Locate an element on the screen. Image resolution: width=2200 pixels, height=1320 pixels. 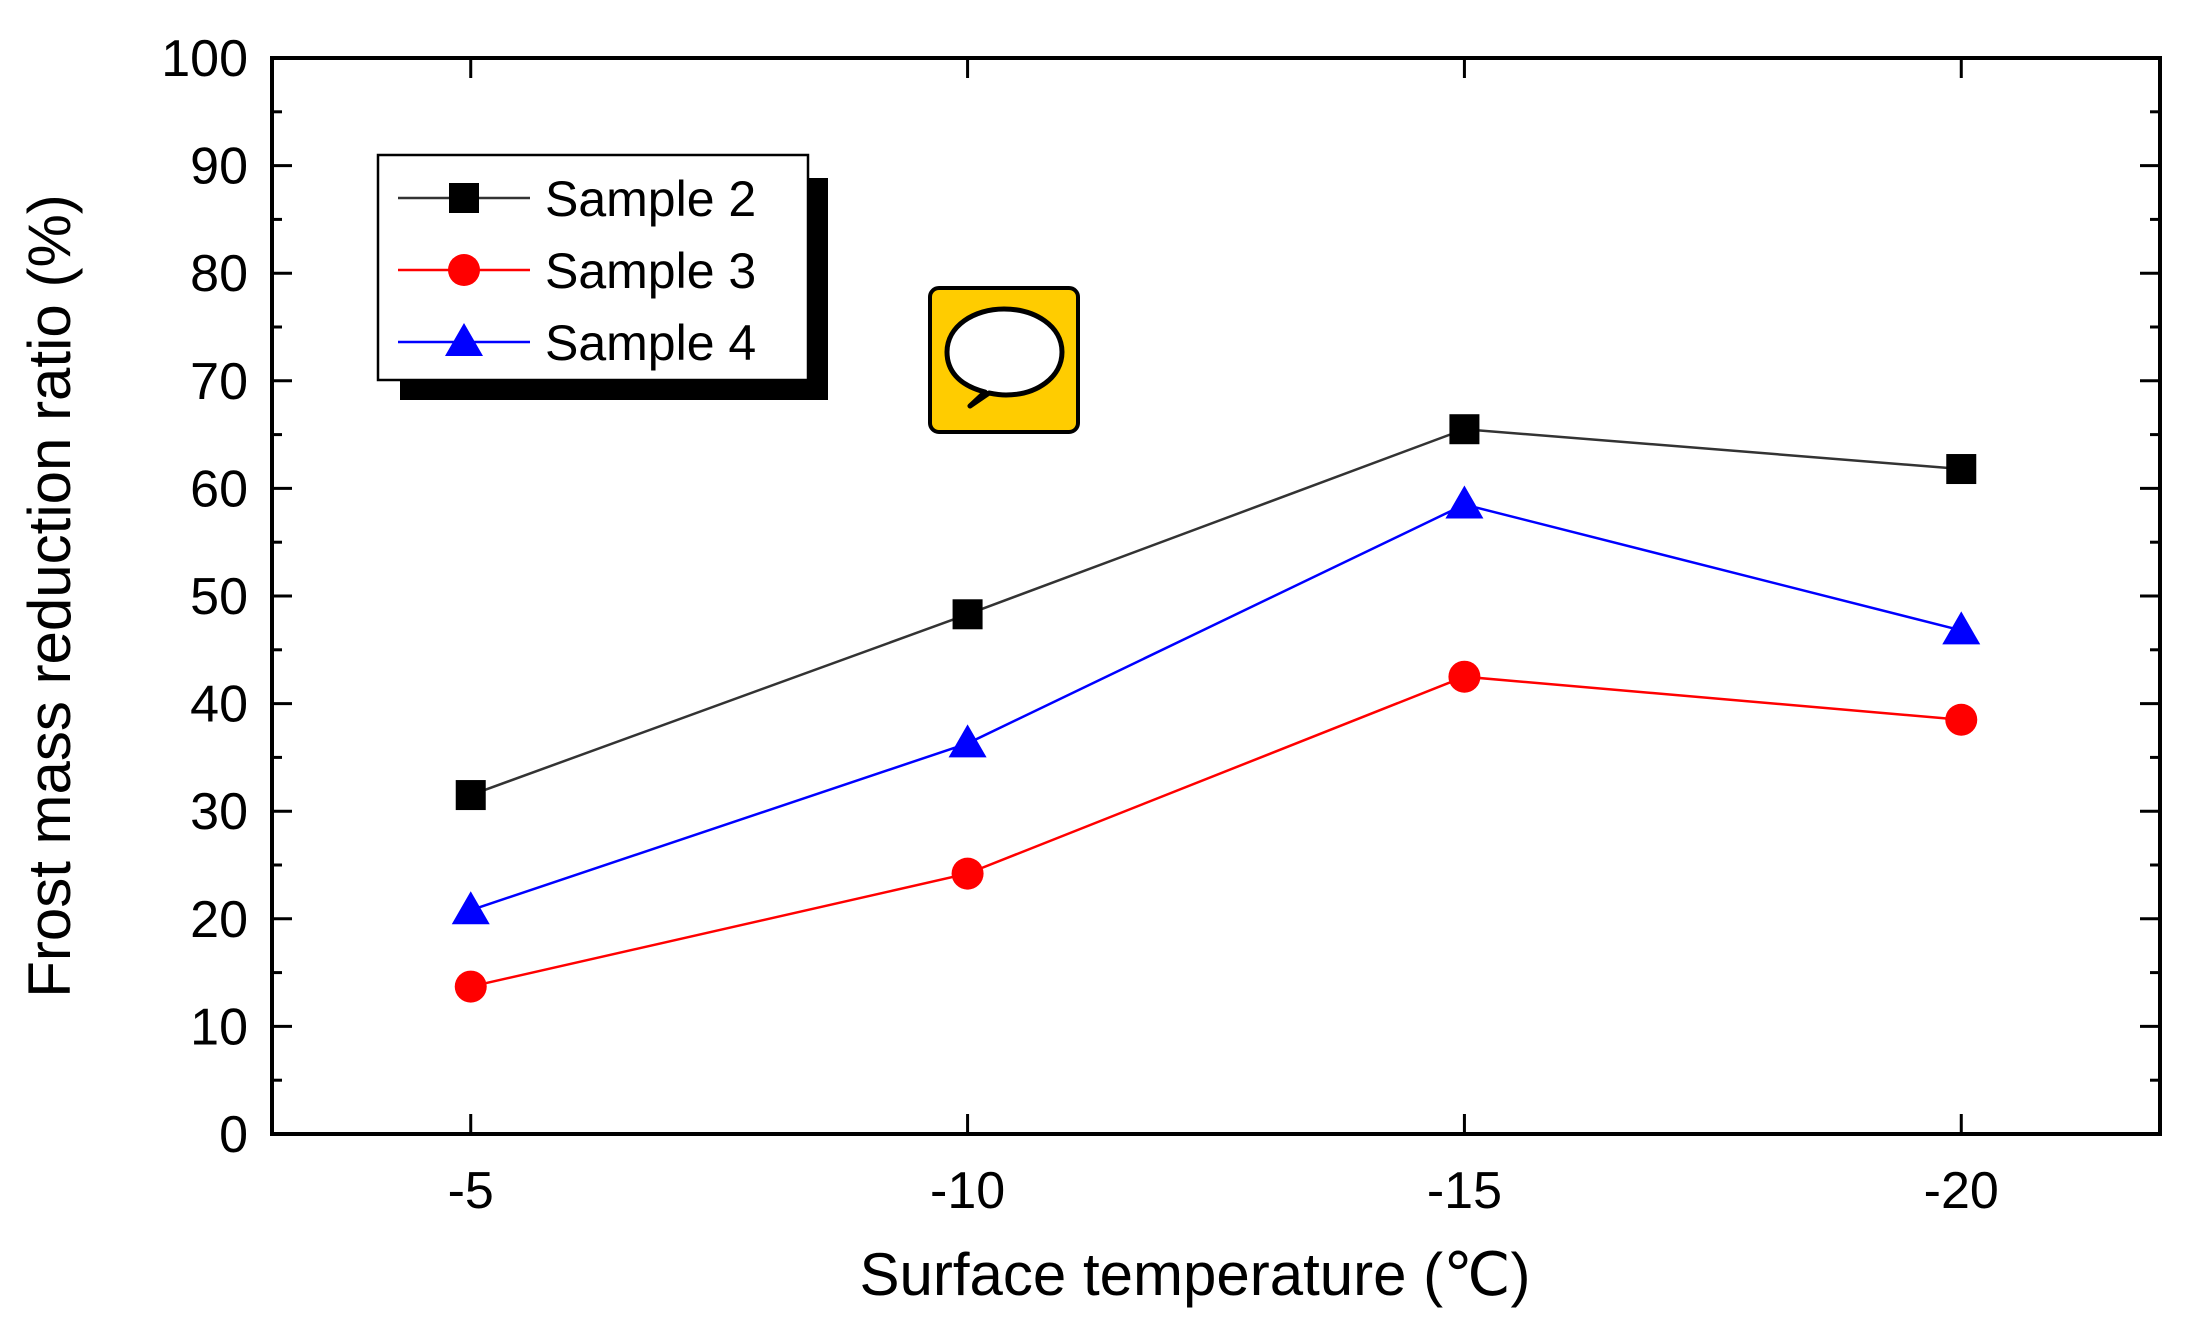
legend-items: Sample 2 Sample 3 Sample 4 is located at coordinates (577, 271).